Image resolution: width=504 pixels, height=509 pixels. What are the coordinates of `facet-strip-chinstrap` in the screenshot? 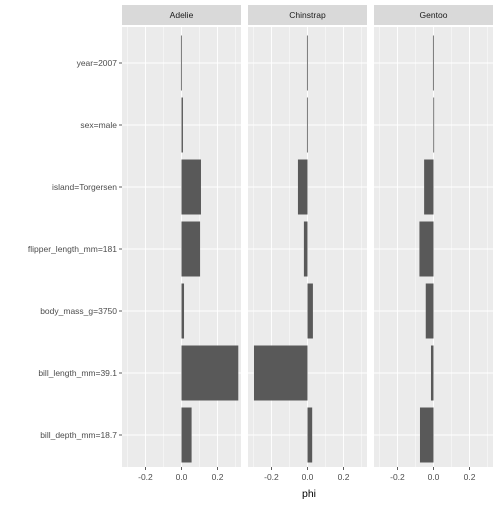 It's located at (307, 15).